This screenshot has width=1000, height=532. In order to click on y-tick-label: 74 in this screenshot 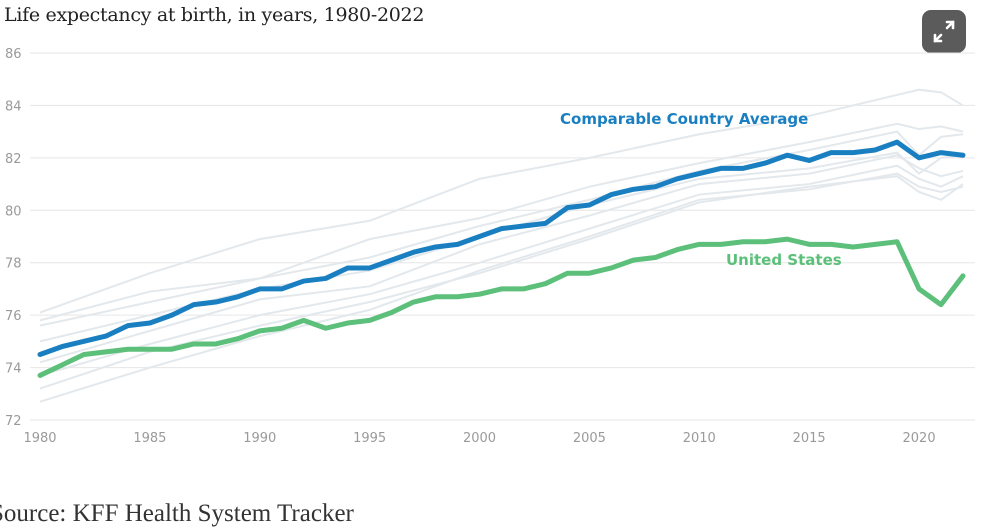, I will do `click(13, 369)`.